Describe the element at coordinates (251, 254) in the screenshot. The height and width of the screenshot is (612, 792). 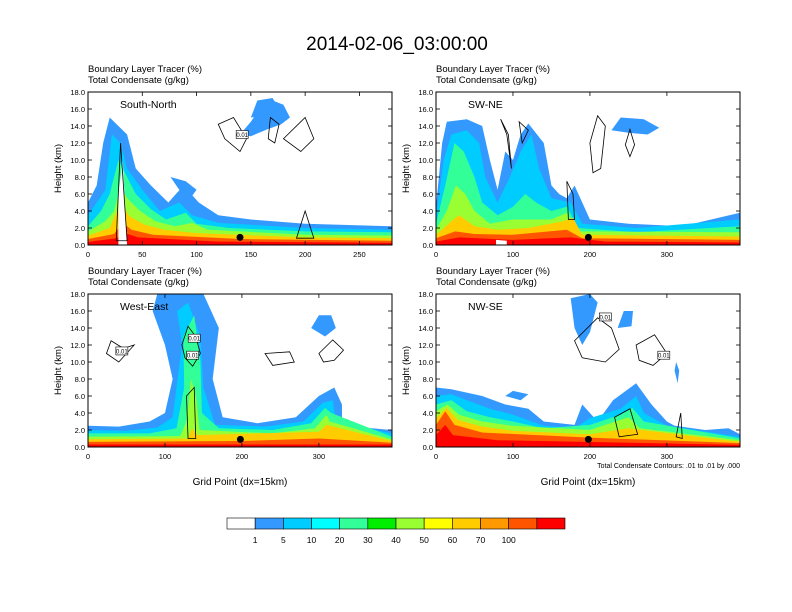
I see `x-tick-label: 150` at that location.